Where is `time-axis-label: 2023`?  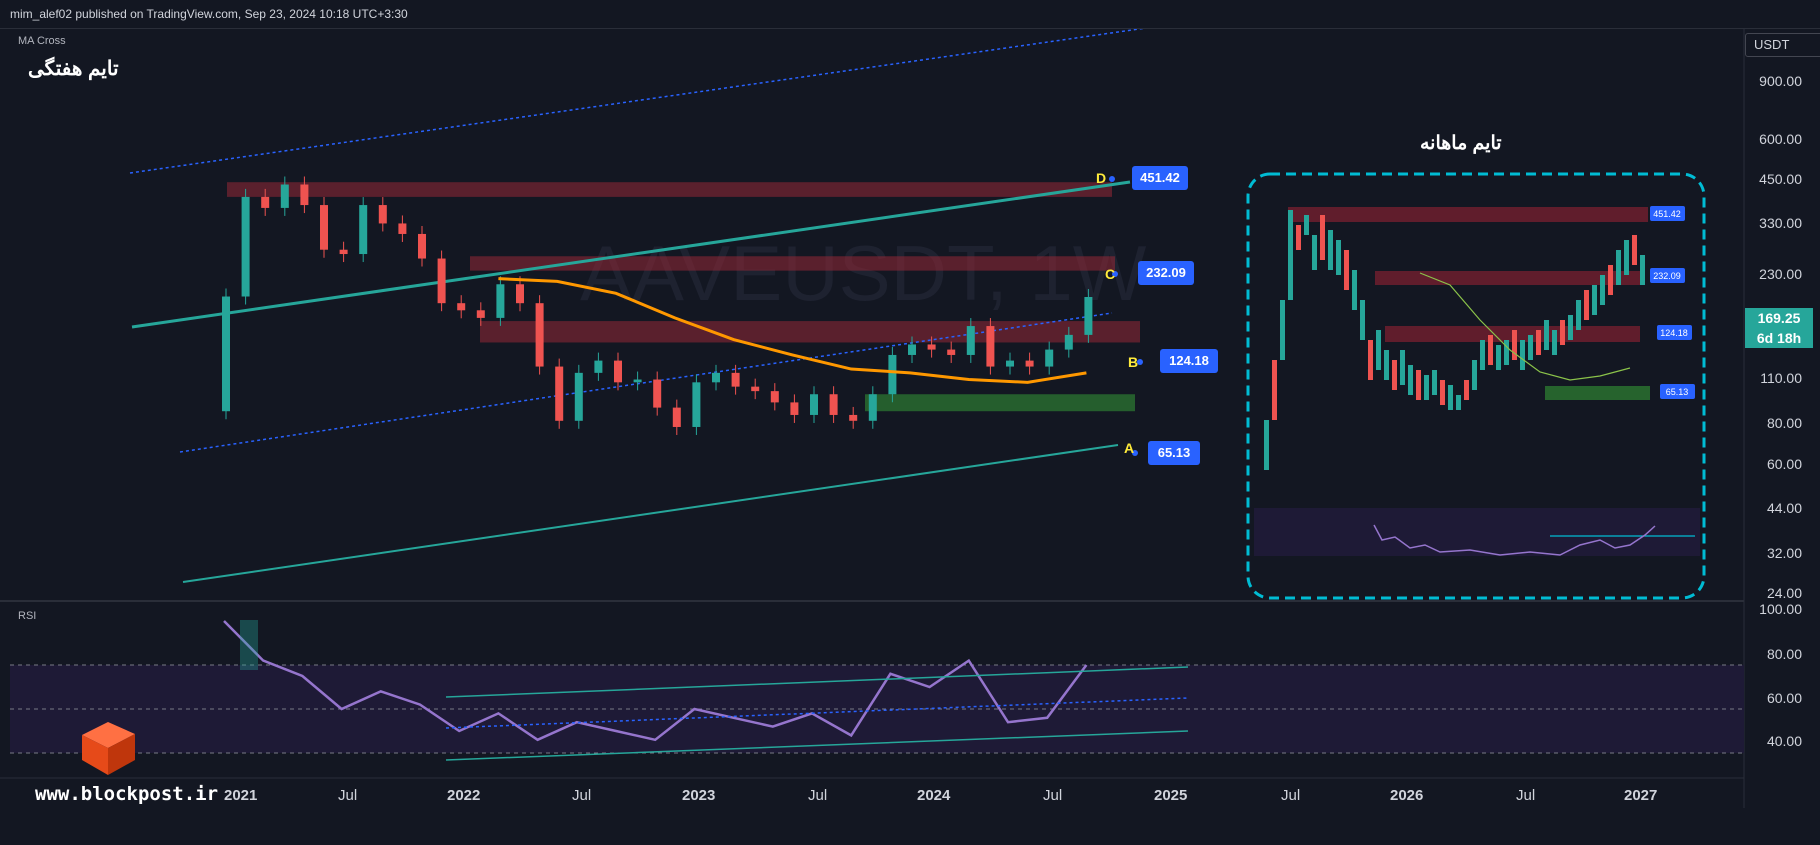 time-axis-label: 2023 is located at coordinates (699, 795).